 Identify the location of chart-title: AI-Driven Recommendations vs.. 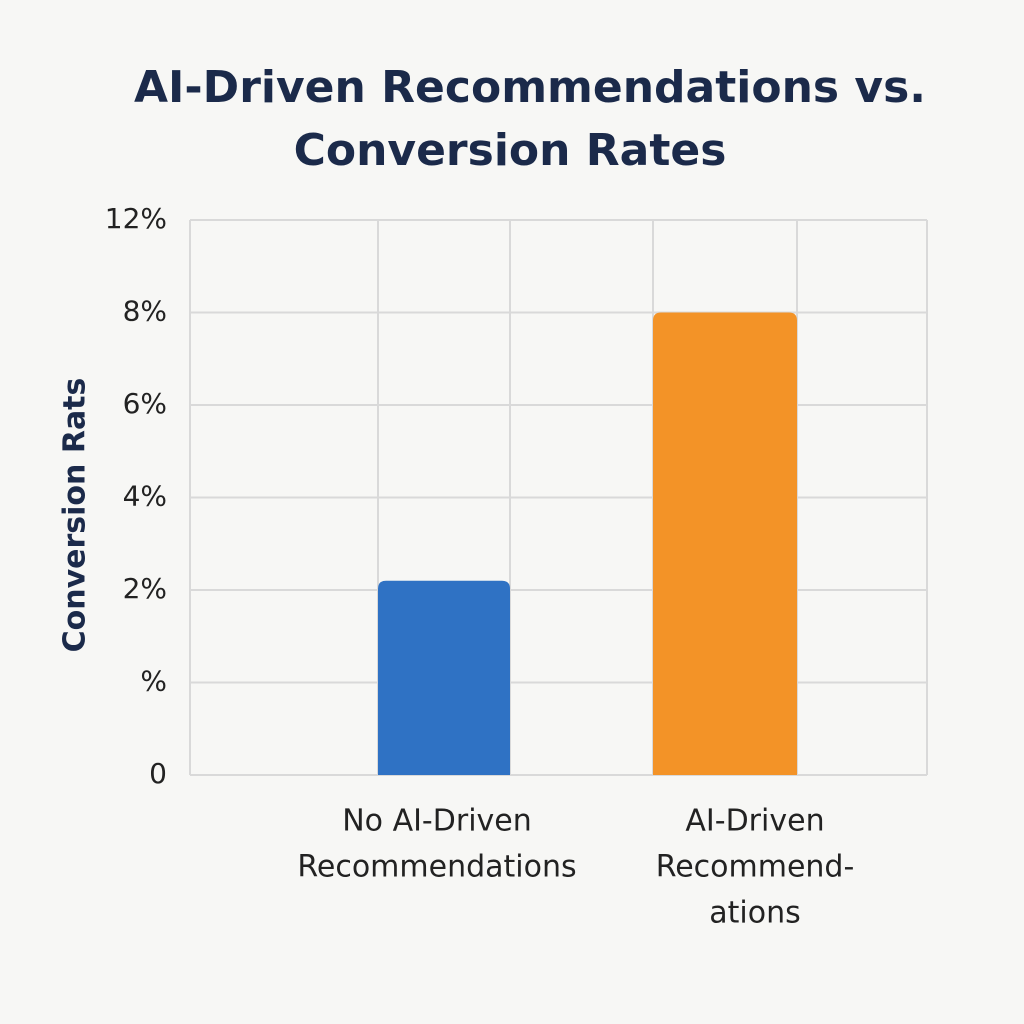
(530, 87).